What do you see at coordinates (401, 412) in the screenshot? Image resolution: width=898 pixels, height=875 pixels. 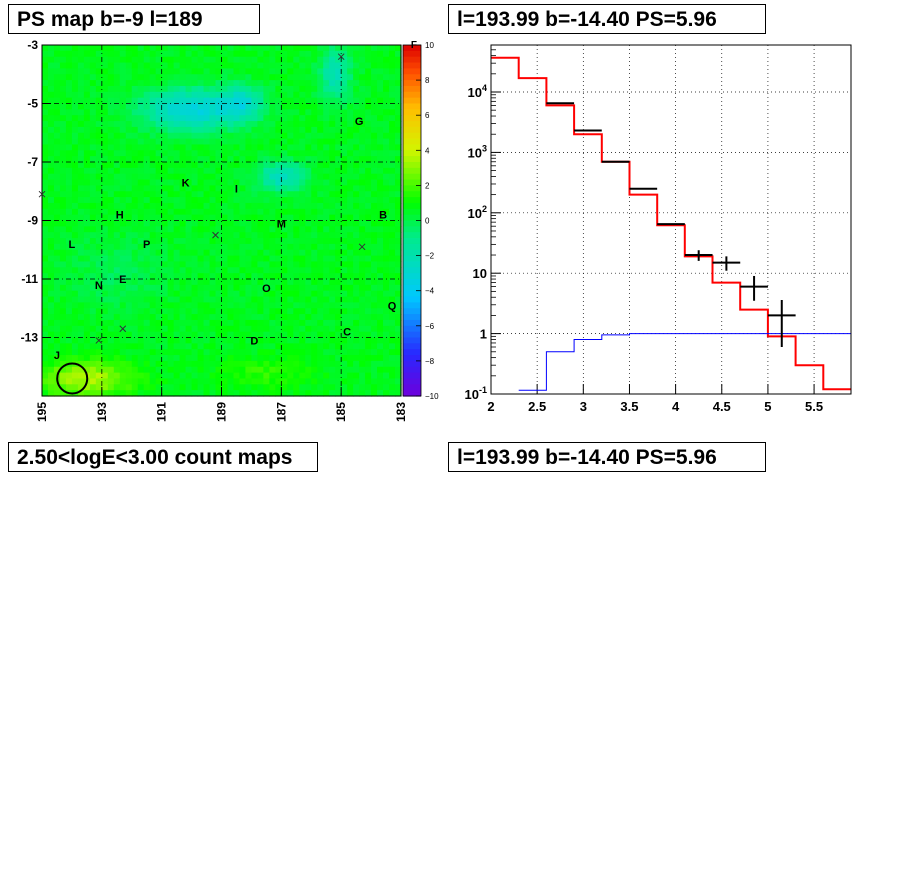 I see `x-tick-label: 183` at bounding box center [401, 412].